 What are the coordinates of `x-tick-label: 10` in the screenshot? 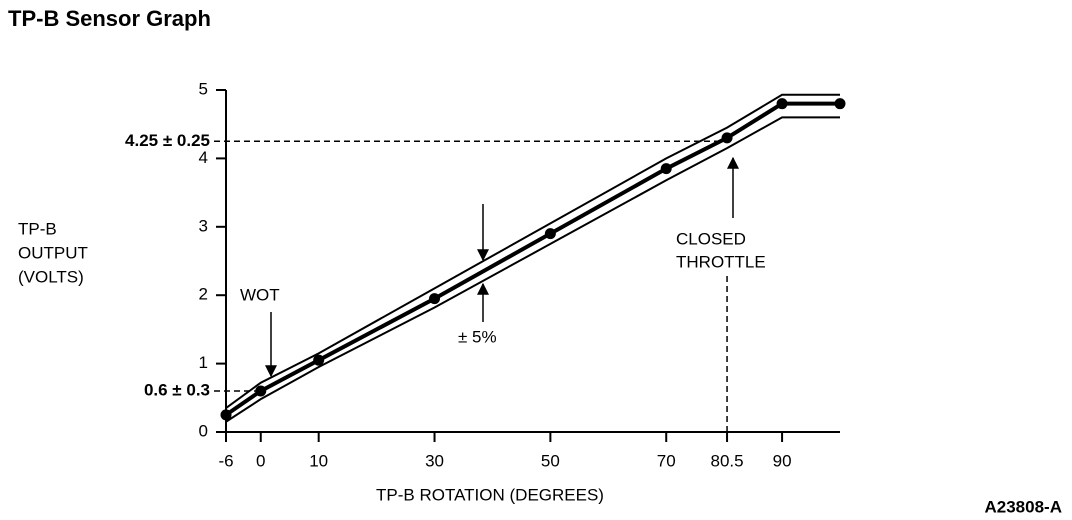 It's located at (318, 460).